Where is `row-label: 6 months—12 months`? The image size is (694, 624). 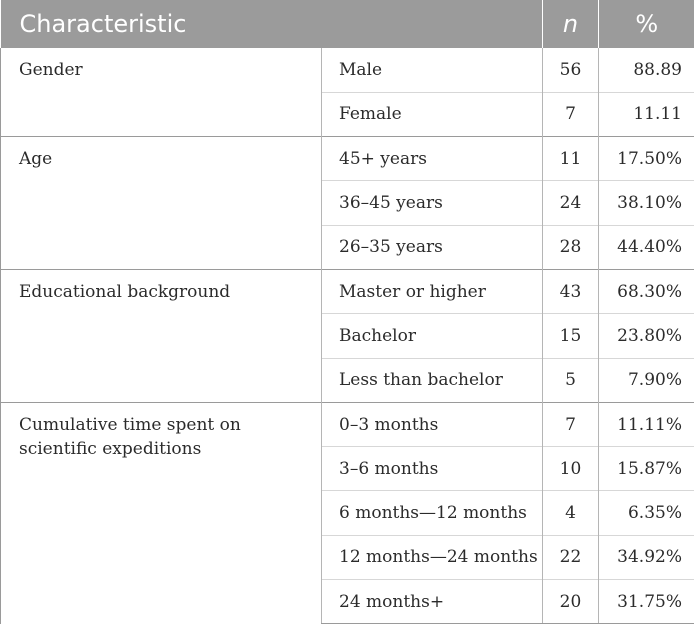 row-label: 6 months—12 months is located at coordinates (432, 513).